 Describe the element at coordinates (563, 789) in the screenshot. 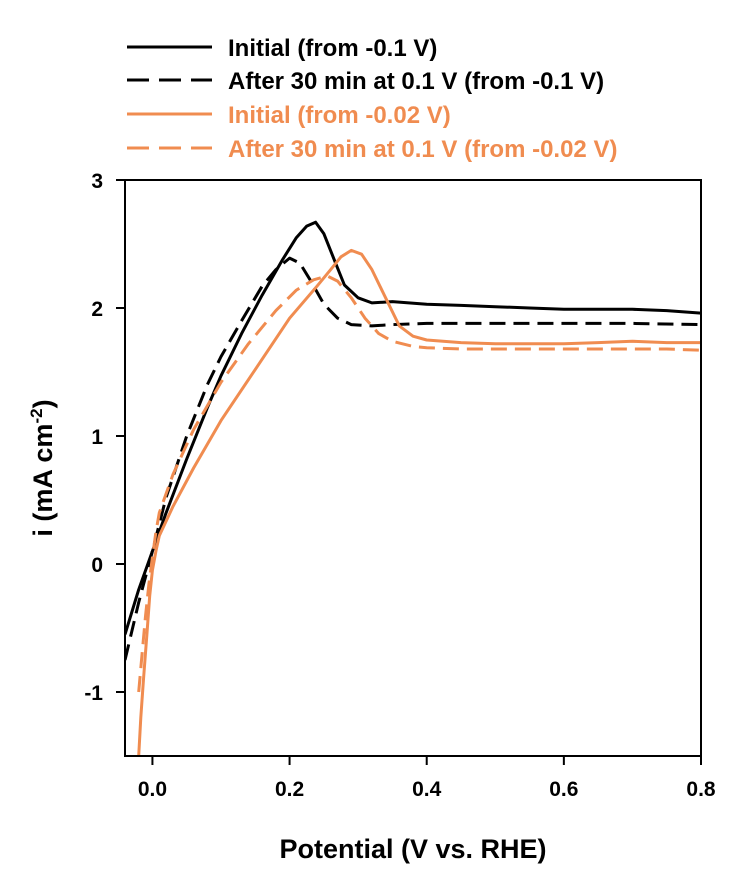

I see `x-tick-label: 0.6` at that location.